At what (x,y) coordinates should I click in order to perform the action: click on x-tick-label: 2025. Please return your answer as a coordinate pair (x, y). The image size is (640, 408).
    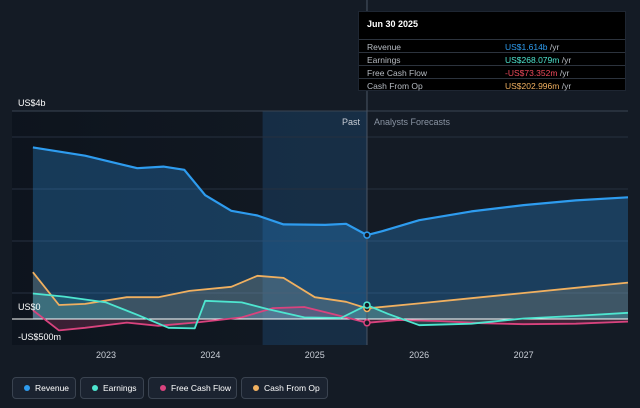
    Looking at the image, I should click on (315, 355).